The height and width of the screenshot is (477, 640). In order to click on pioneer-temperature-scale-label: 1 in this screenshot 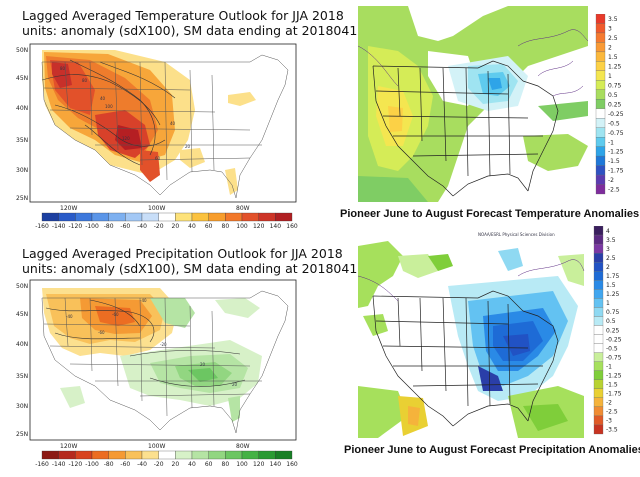, I will do `click(610, 76)`.